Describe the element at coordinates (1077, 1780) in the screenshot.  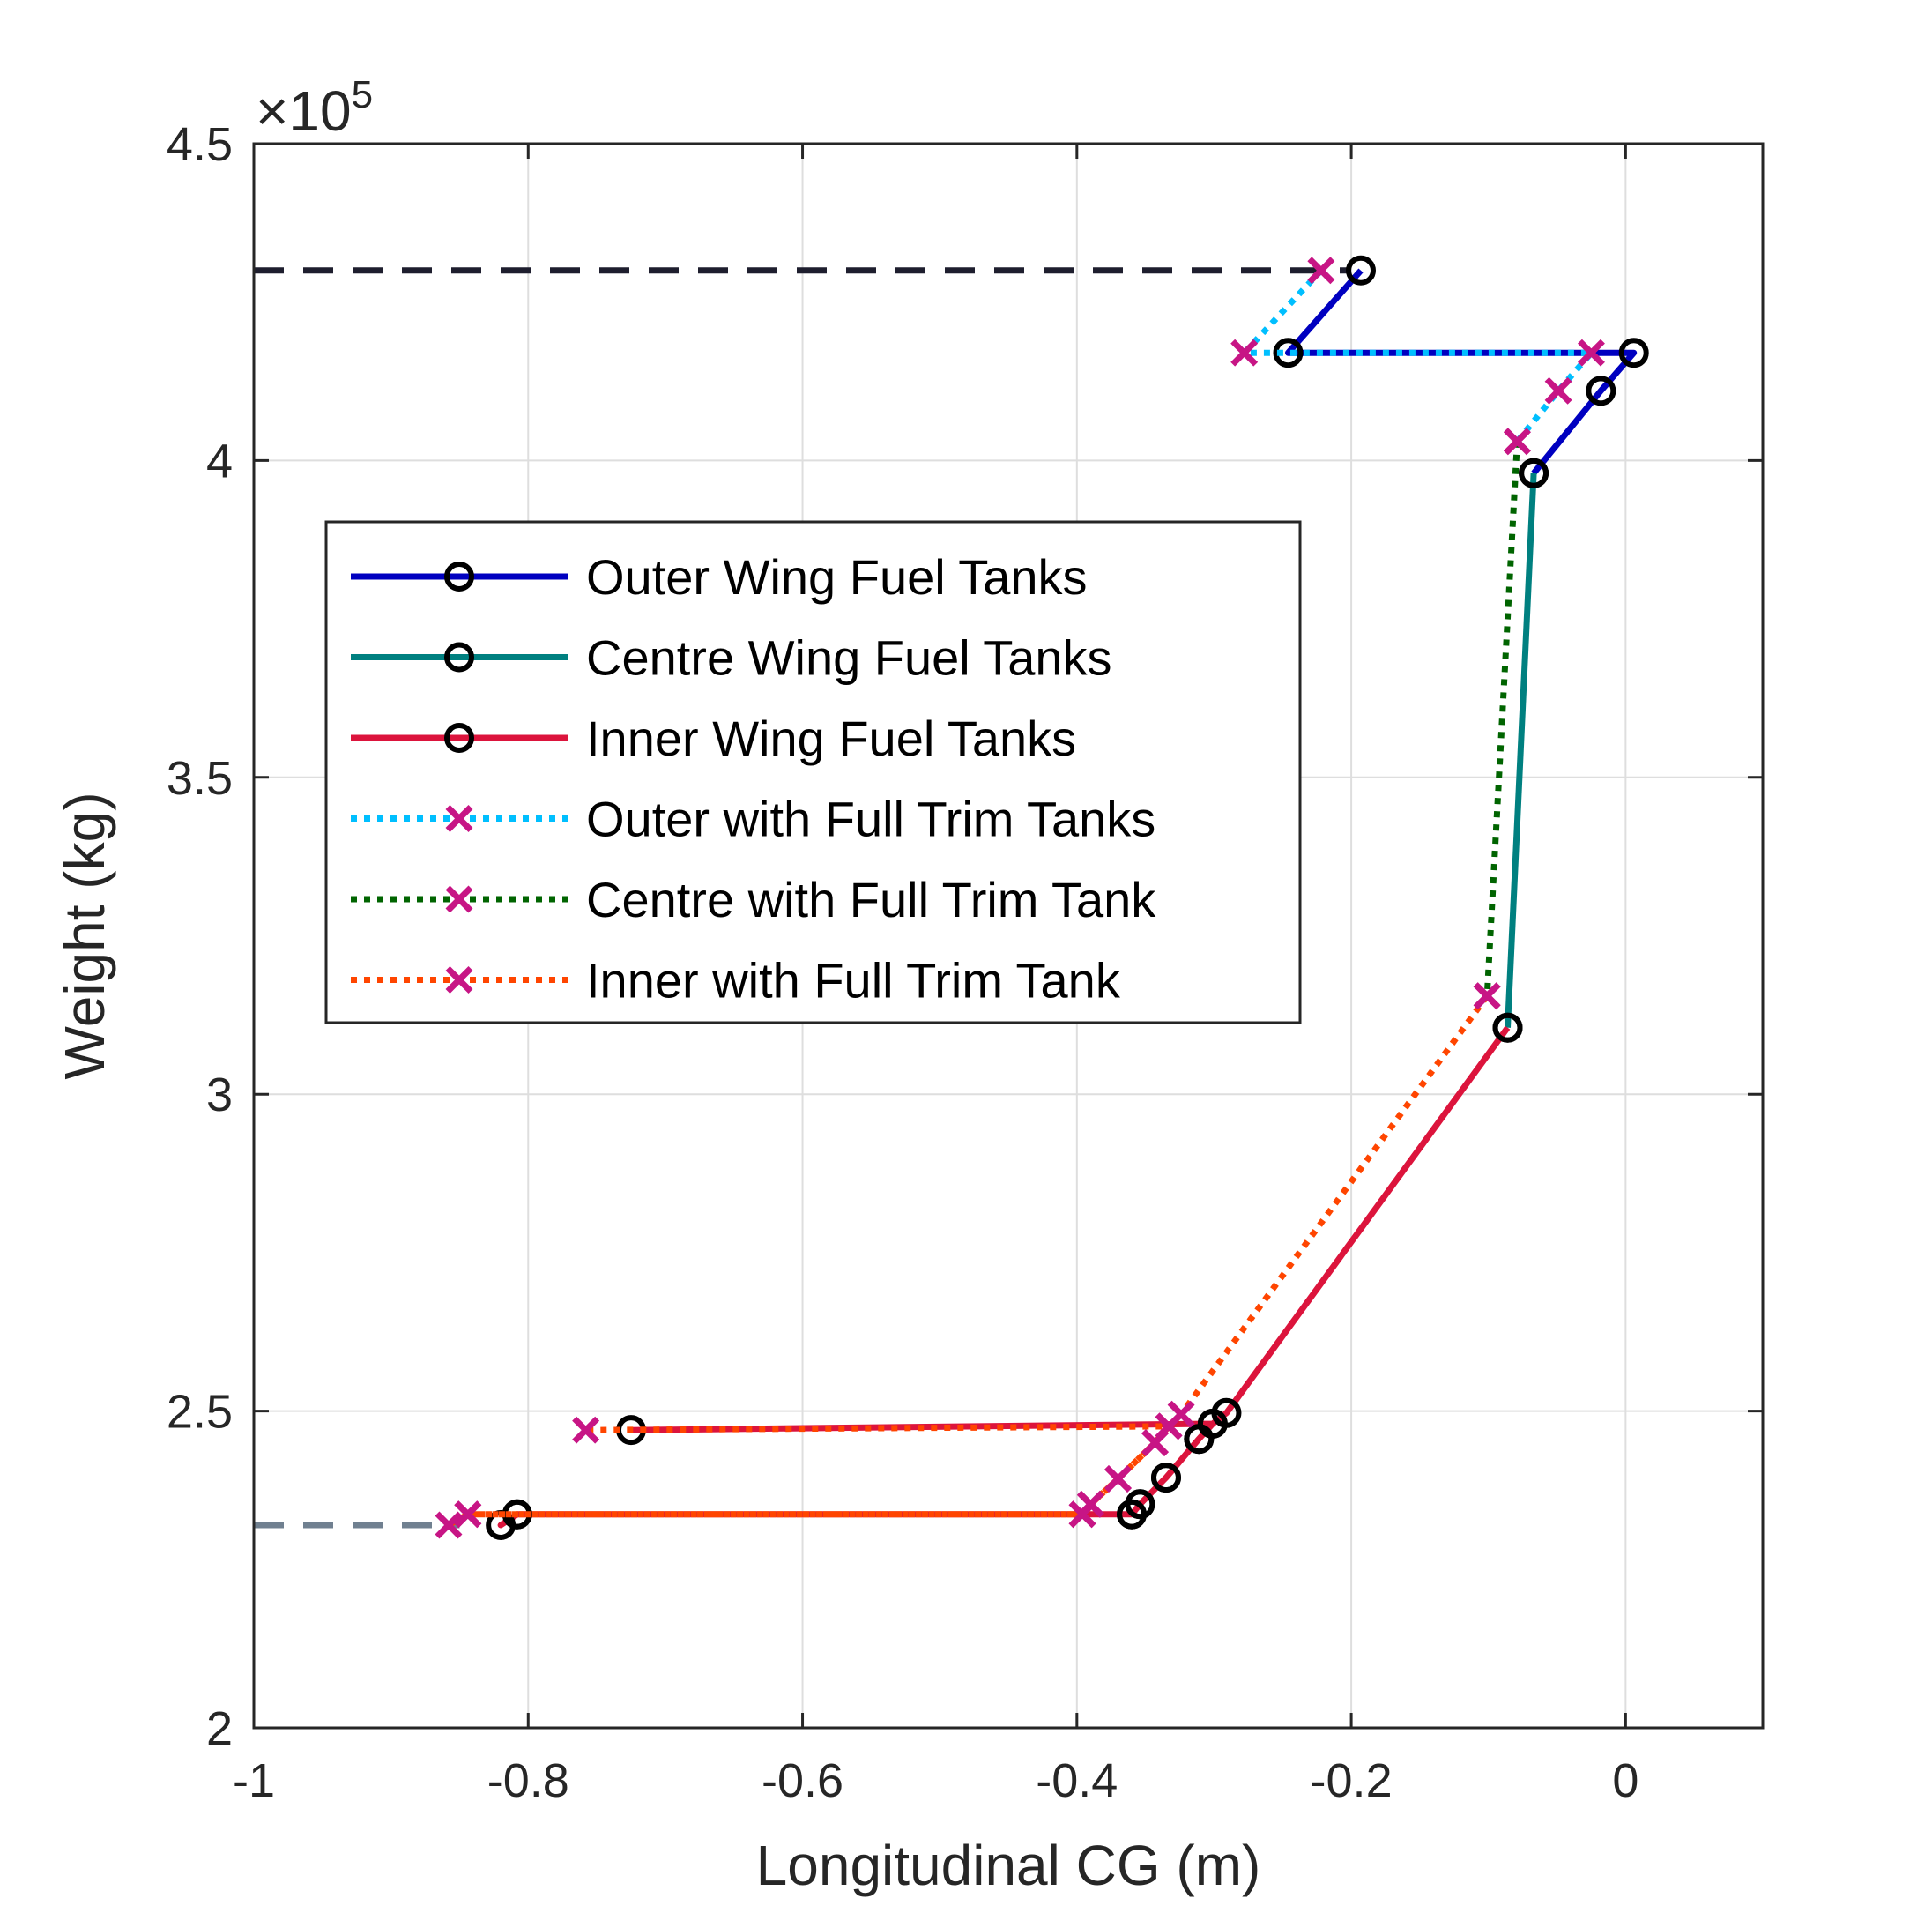
I see `x-tick-label: -0.4` at that location.